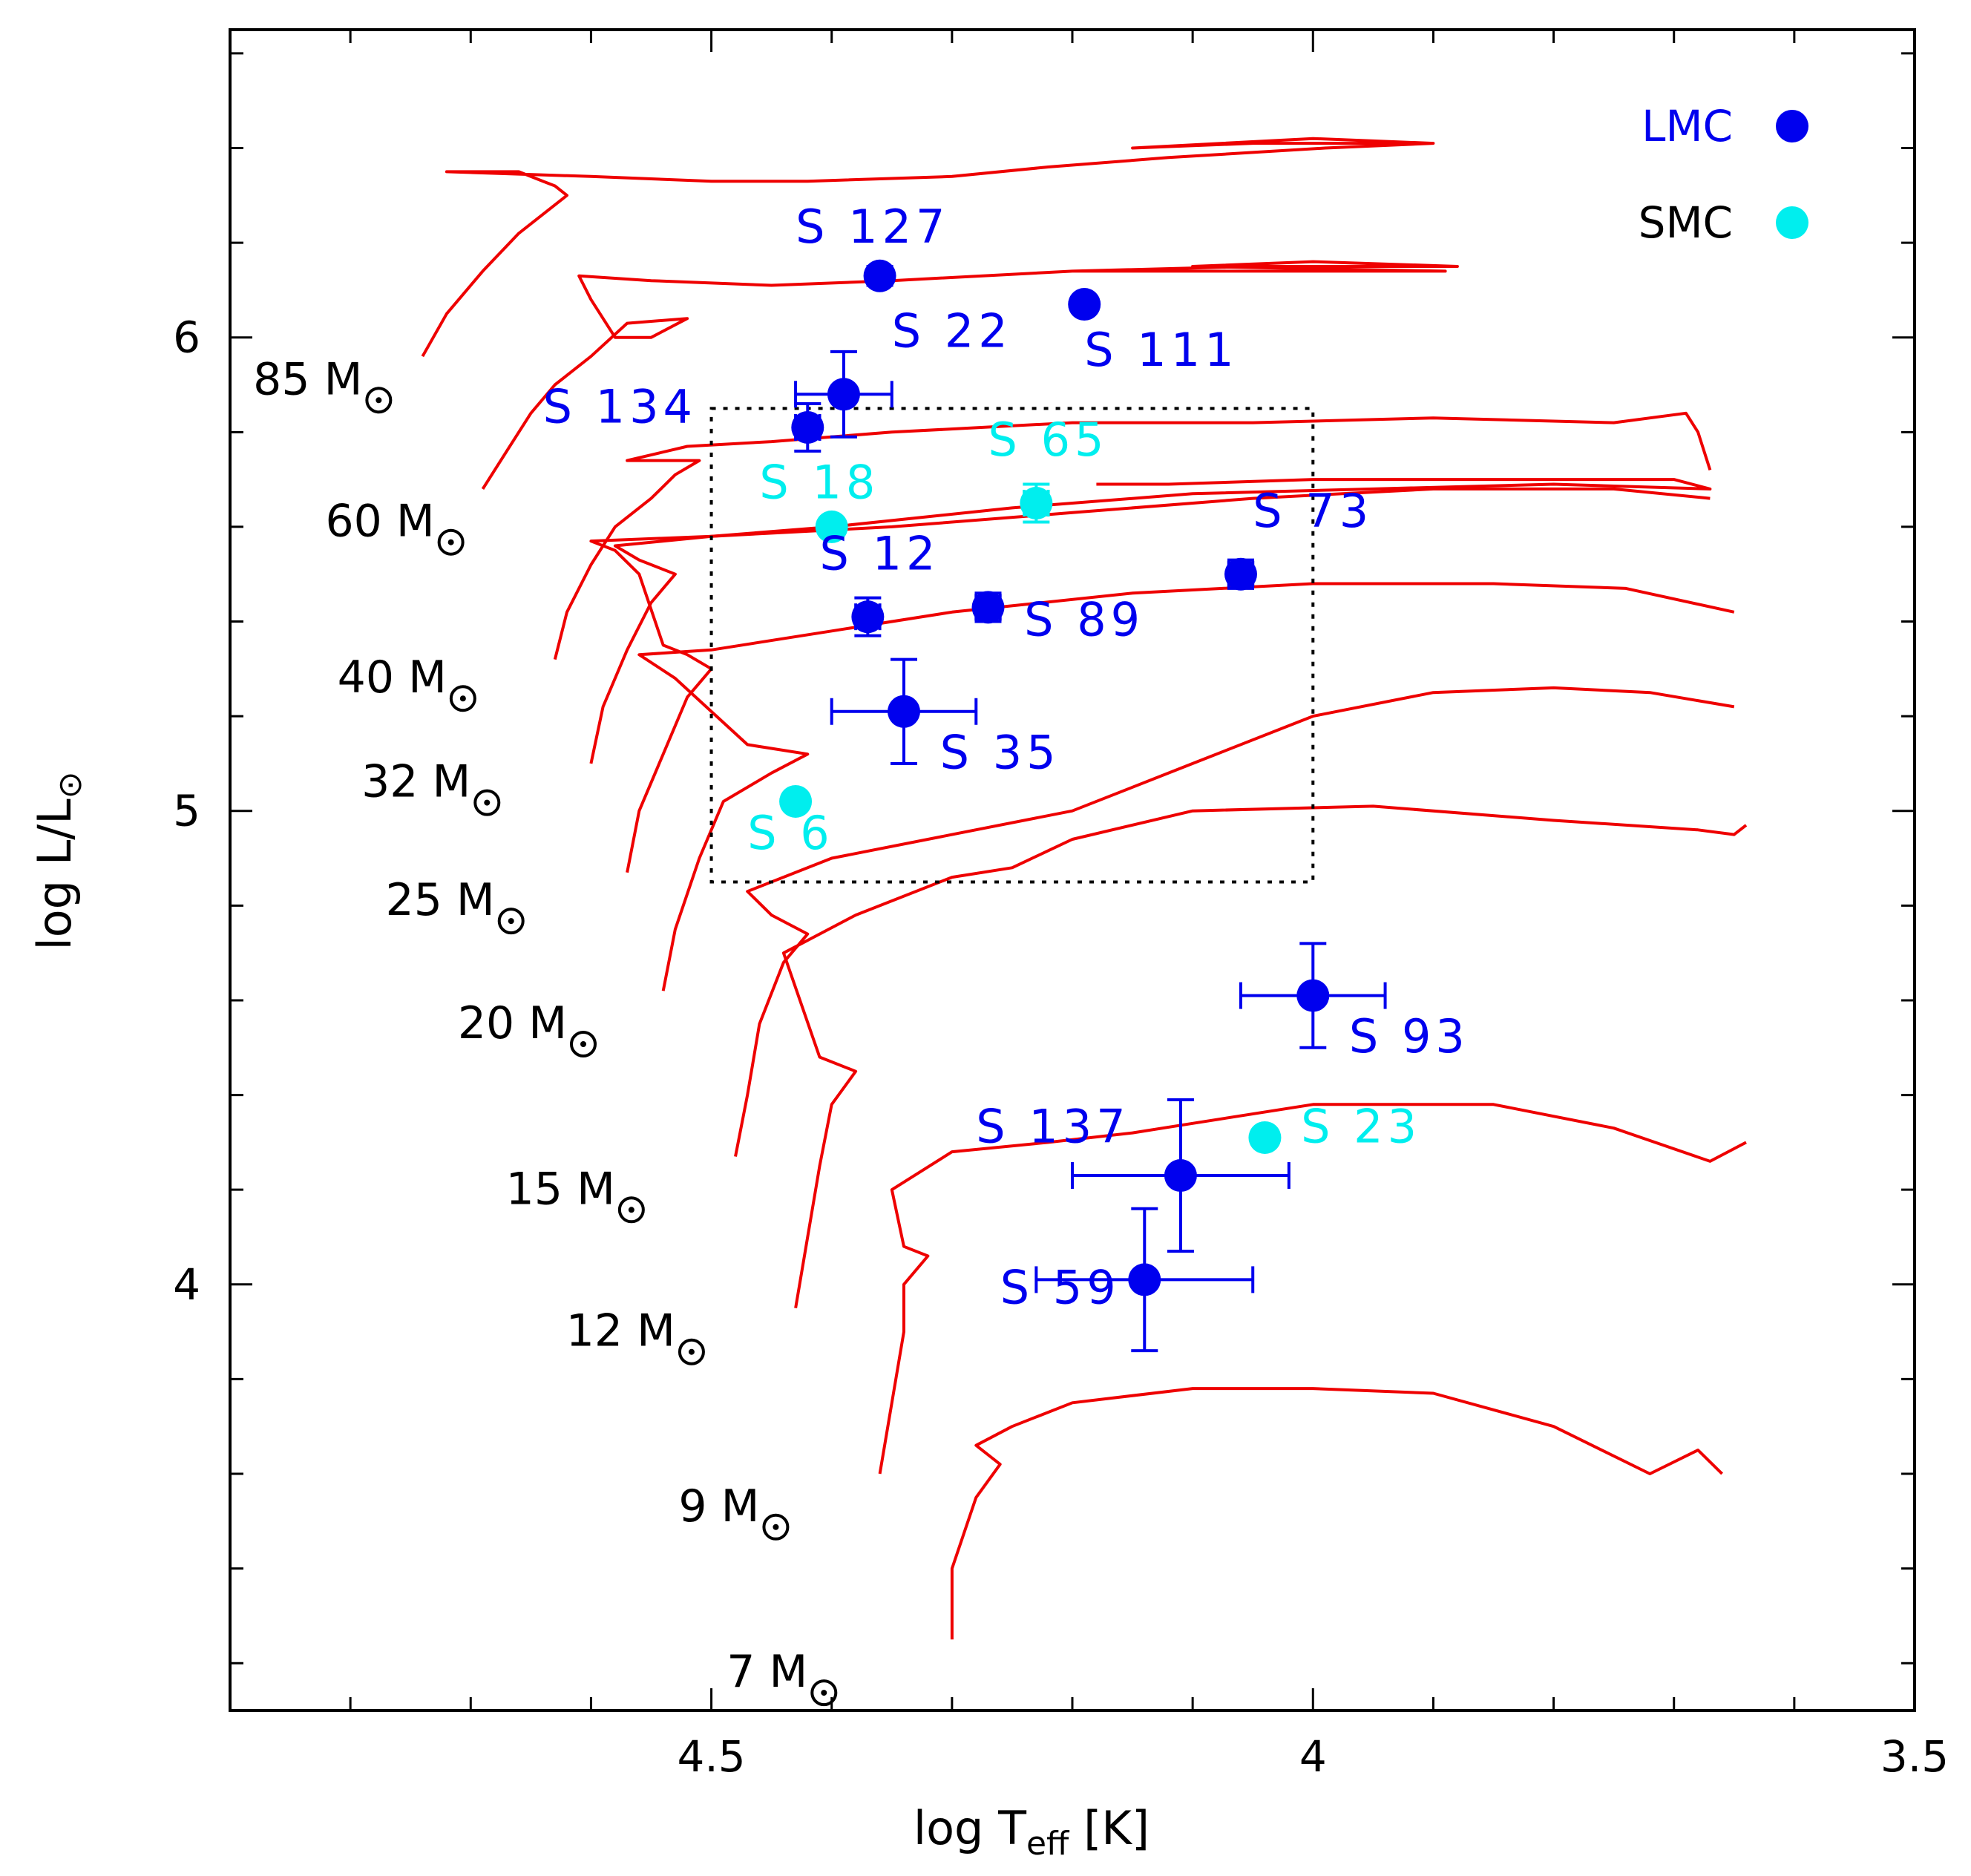  Describe the element at coordinates (1161, 350) in the screenshot. I see `star-label-s111: S 111` at that location.